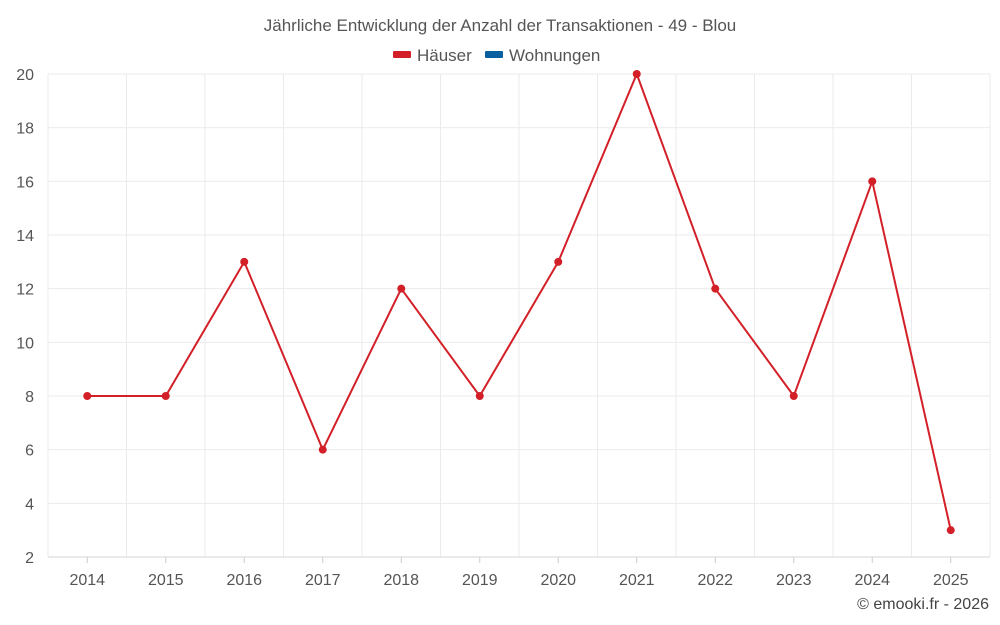 The height and width of the screenshot is (625, 1000). I want to click on legend: Häuser Wohnungen, so click(496, 55).